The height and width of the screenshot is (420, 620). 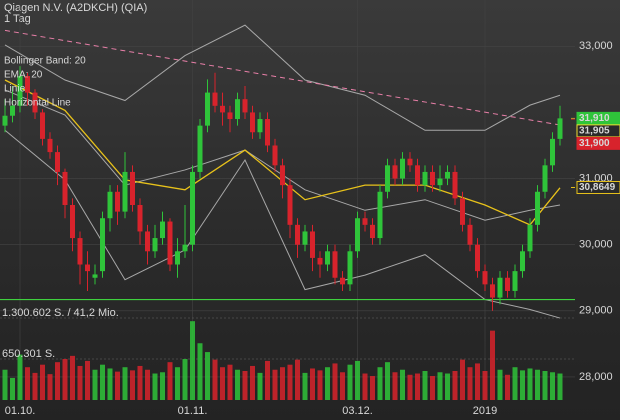 I want to click on price-tag-label: 30,8649, so click(x=597, y=187).